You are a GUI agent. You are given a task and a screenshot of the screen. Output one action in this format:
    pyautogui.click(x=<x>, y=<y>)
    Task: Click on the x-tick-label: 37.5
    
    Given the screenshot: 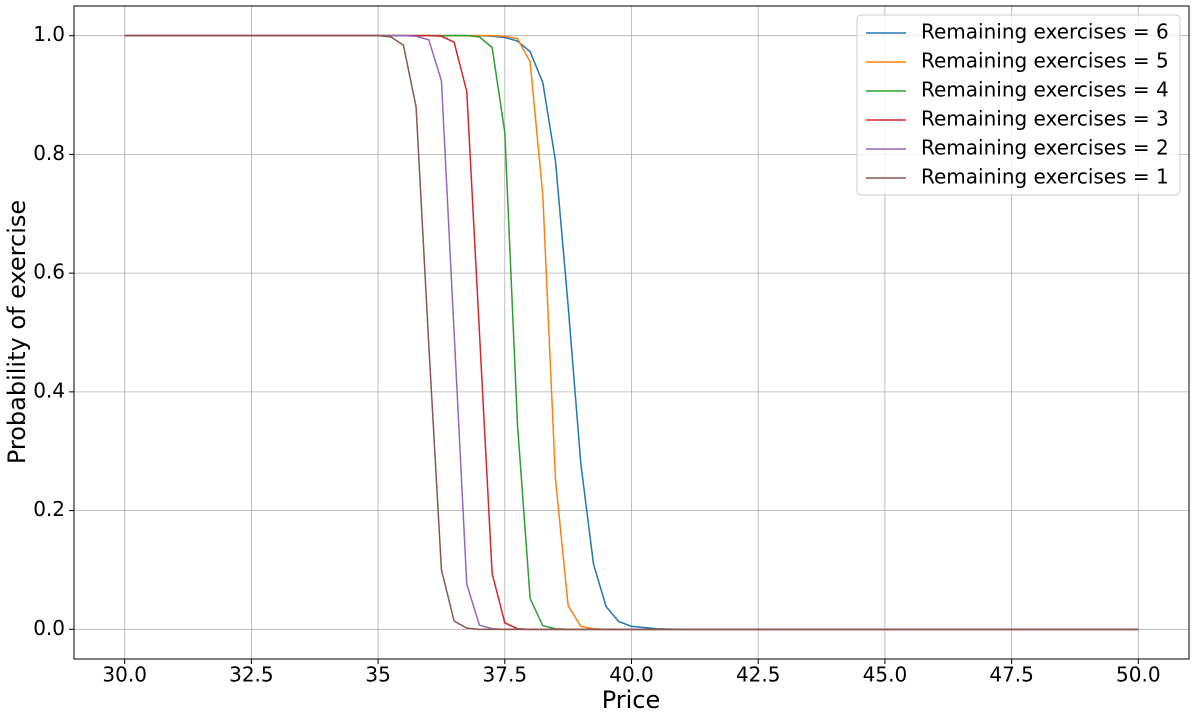 What is the action you would take?
    pyautogui.click(x=505, y=675)
    